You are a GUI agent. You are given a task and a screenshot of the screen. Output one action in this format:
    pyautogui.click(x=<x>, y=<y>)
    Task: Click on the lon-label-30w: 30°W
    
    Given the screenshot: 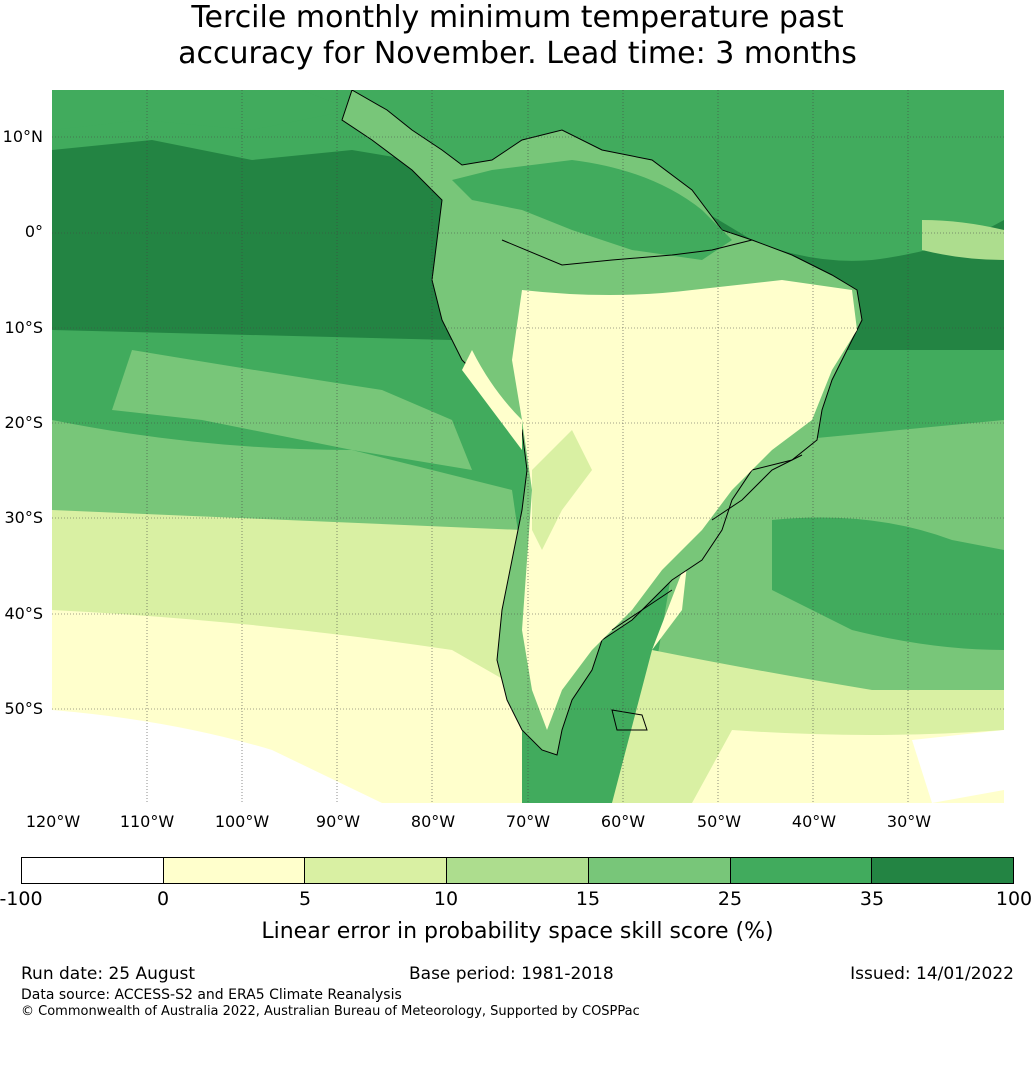 What is the action you would take?
    pyautogui.click(x=909, y=821)
    